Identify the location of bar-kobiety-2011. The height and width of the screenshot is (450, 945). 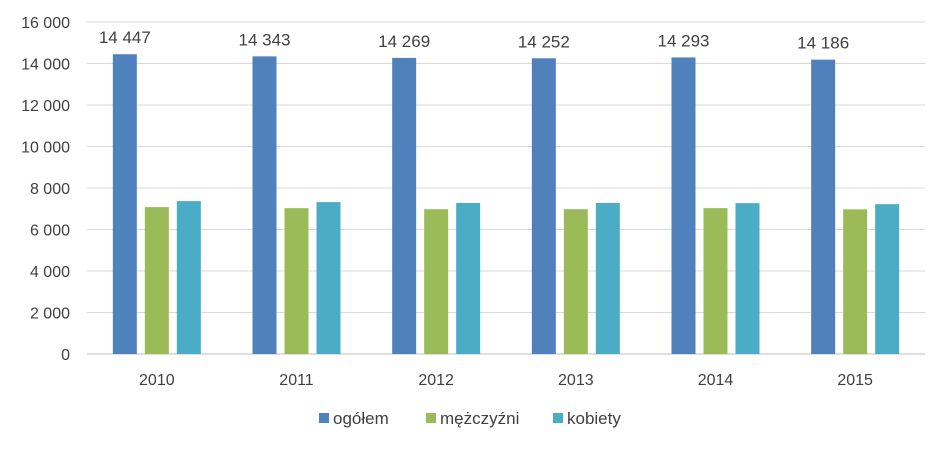
(328, 278).